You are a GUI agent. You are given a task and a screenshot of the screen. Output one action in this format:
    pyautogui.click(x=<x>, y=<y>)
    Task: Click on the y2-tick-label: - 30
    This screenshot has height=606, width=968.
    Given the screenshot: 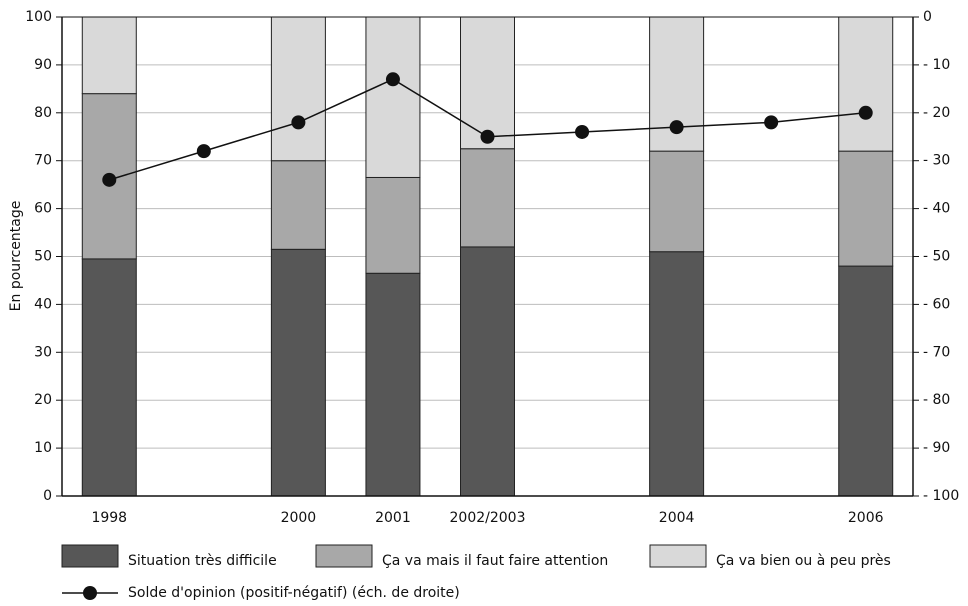 What is the action you would take?
    pyautogui.click(x=936, y=161)
    